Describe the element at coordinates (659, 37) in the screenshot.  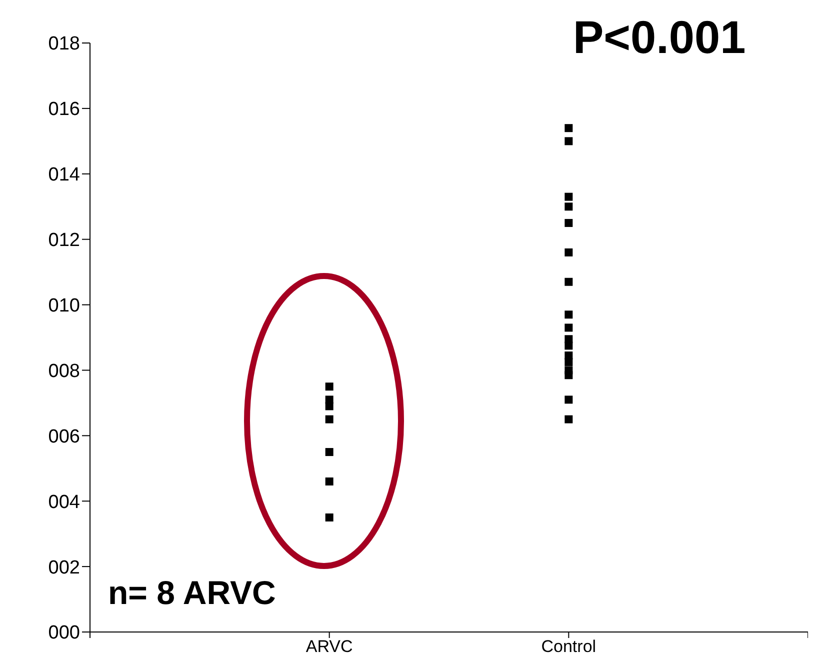
I see `annotation: P<0.001` at that location.